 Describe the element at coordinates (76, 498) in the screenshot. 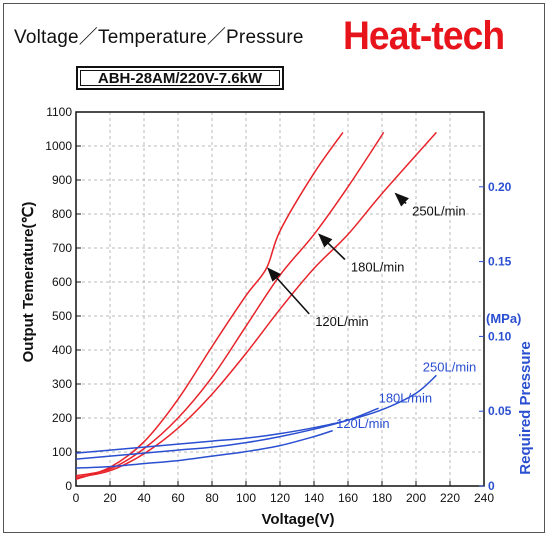

I see `x-tick-label: 0` at that location.